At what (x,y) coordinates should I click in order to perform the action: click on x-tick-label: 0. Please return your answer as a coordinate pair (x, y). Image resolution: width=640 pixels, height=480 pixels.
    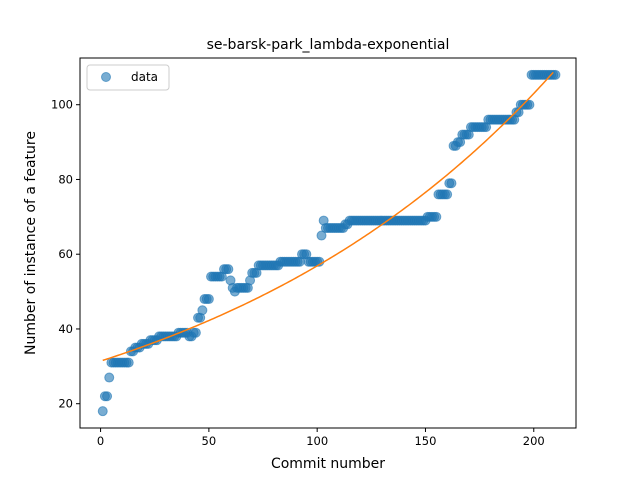
    Looking at the image, I should click on (100, 441).